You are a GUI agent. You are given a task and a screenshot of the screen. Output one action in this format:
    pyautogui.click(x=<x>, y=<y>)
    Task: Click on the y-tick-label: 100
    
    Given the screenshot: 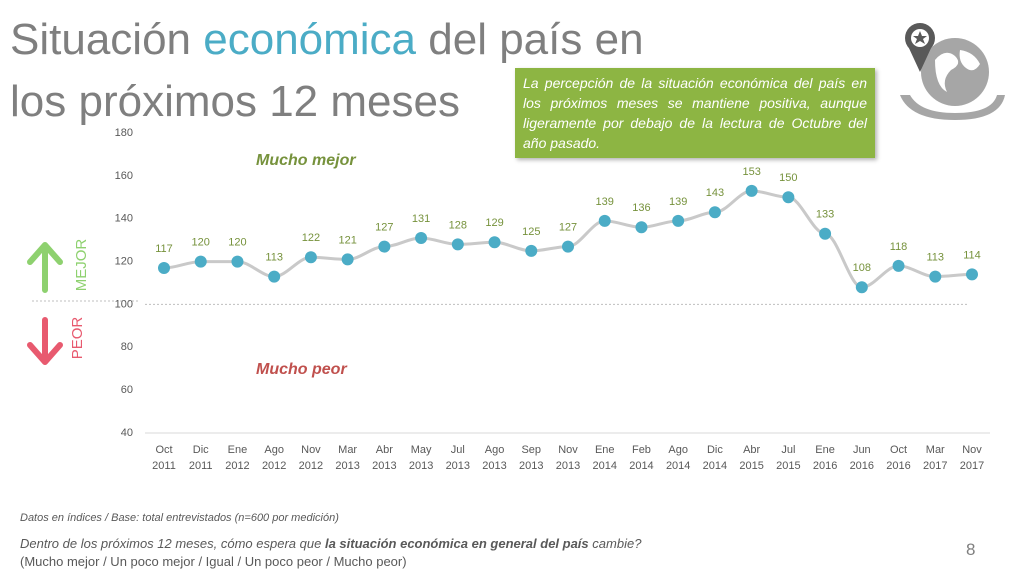 What is the action you would take?
    pyautogui.click(x=124, y=304)
    